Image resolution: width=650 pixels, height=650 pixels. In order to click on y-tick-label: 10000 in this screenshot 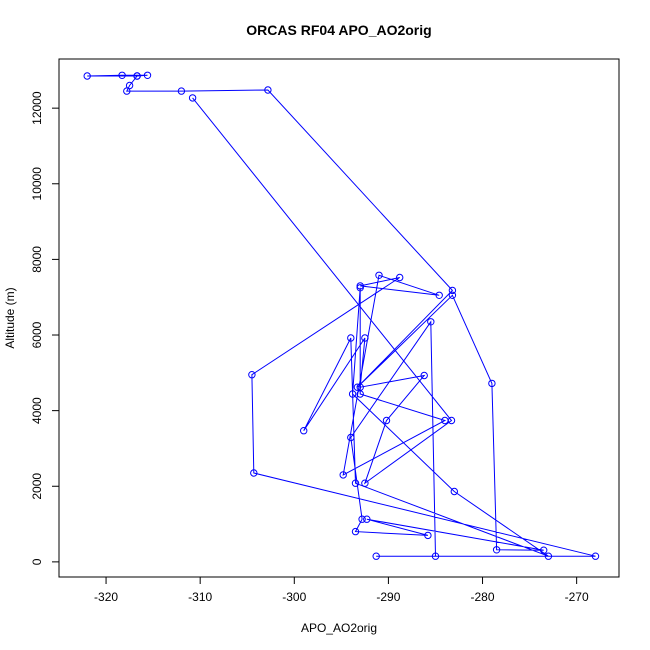, I will do `click(37, 184)`.